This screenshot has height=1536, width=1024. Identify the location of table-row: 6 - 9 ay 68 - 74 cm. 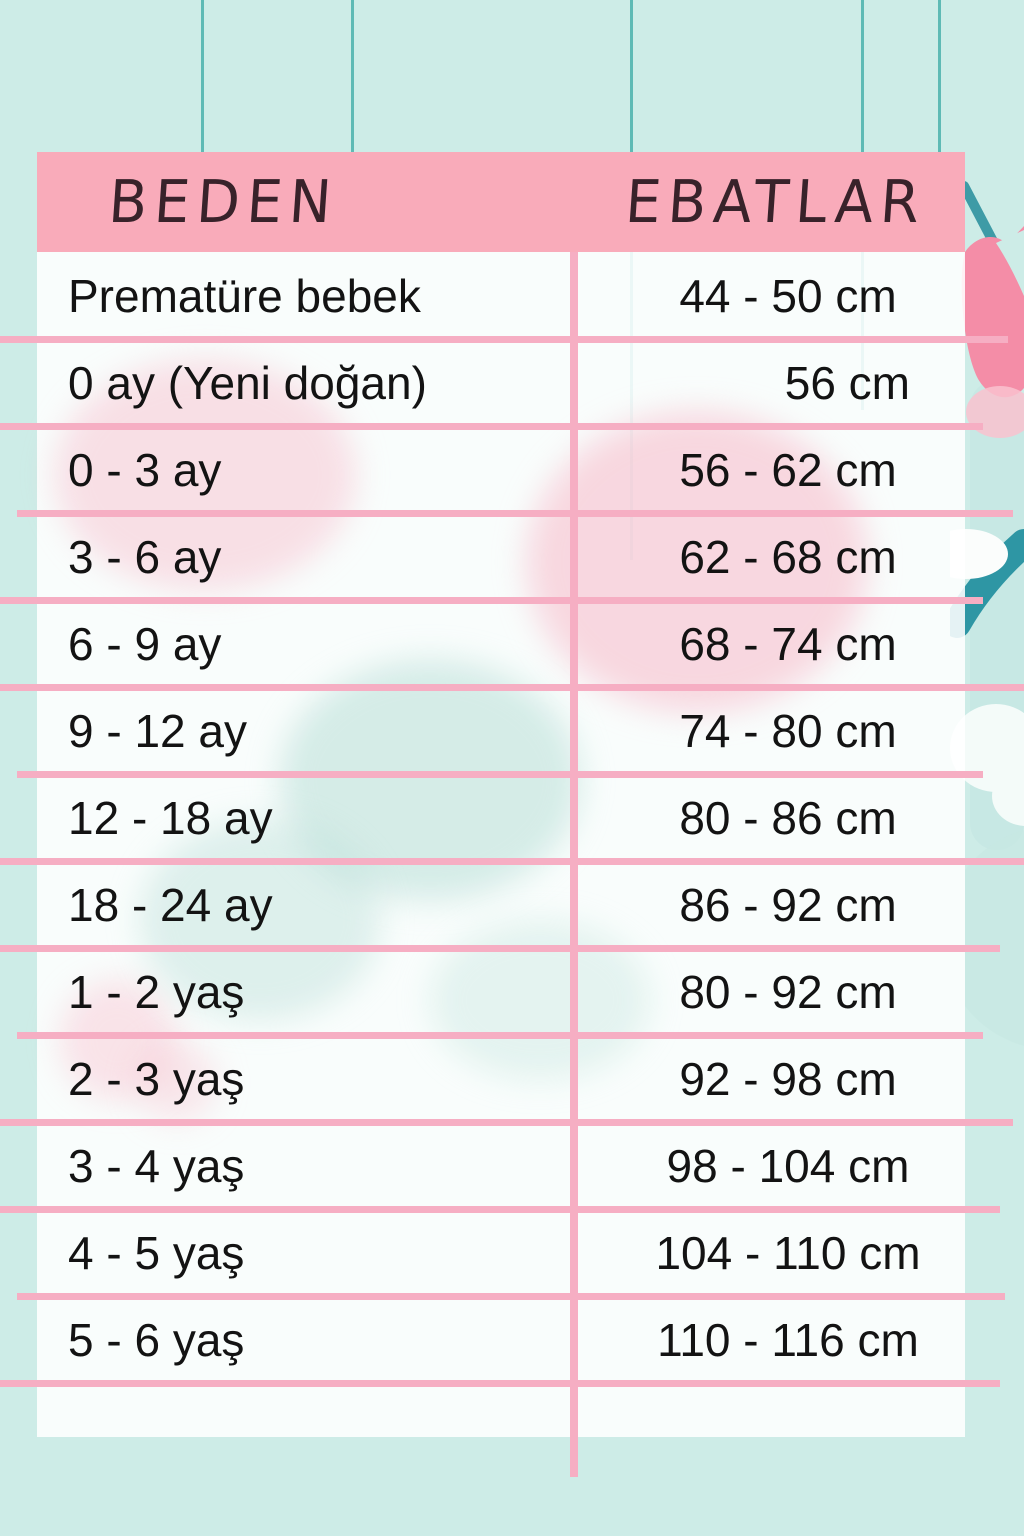
(501, 643).